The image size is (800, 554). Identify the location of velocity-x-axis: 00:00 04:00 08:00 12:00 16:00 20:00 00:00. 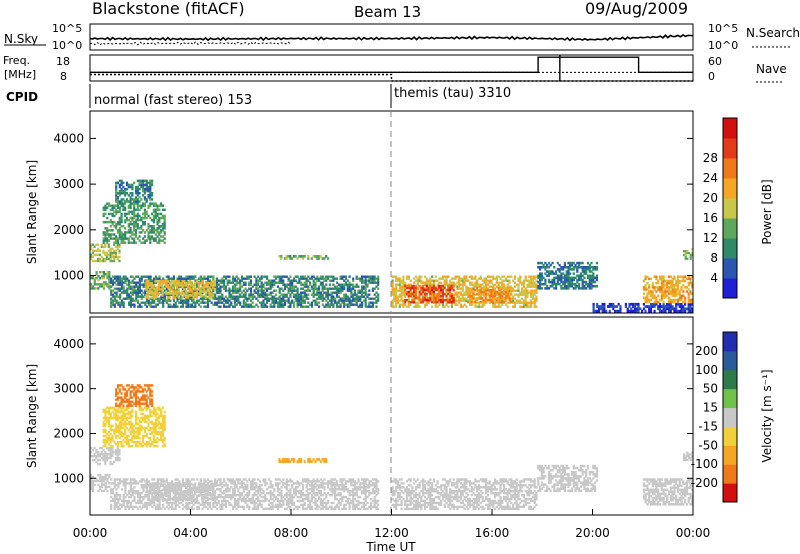
(392, 524).